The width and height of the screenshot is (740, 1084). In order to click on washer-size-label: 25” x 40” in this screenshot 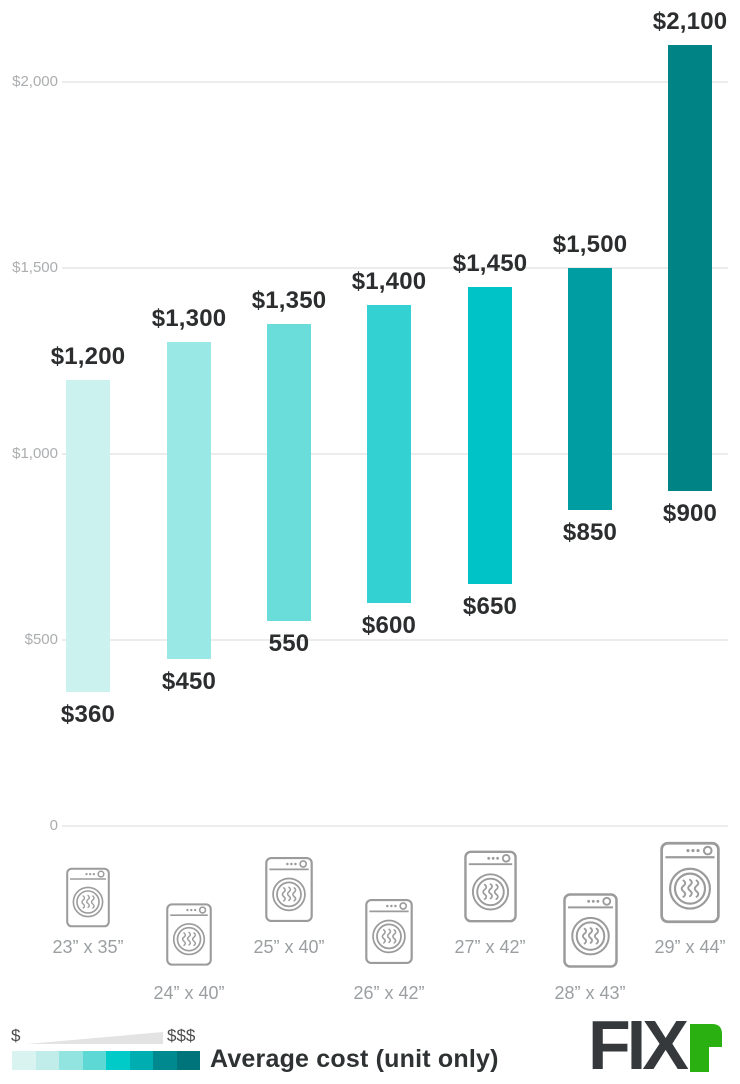, I will do `click(289, 947)`.